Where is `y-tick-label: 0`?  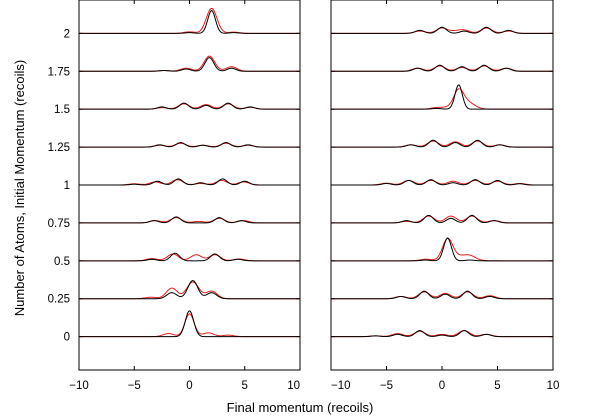 y-tick-label: 0 is located at coordinates (67, 338).